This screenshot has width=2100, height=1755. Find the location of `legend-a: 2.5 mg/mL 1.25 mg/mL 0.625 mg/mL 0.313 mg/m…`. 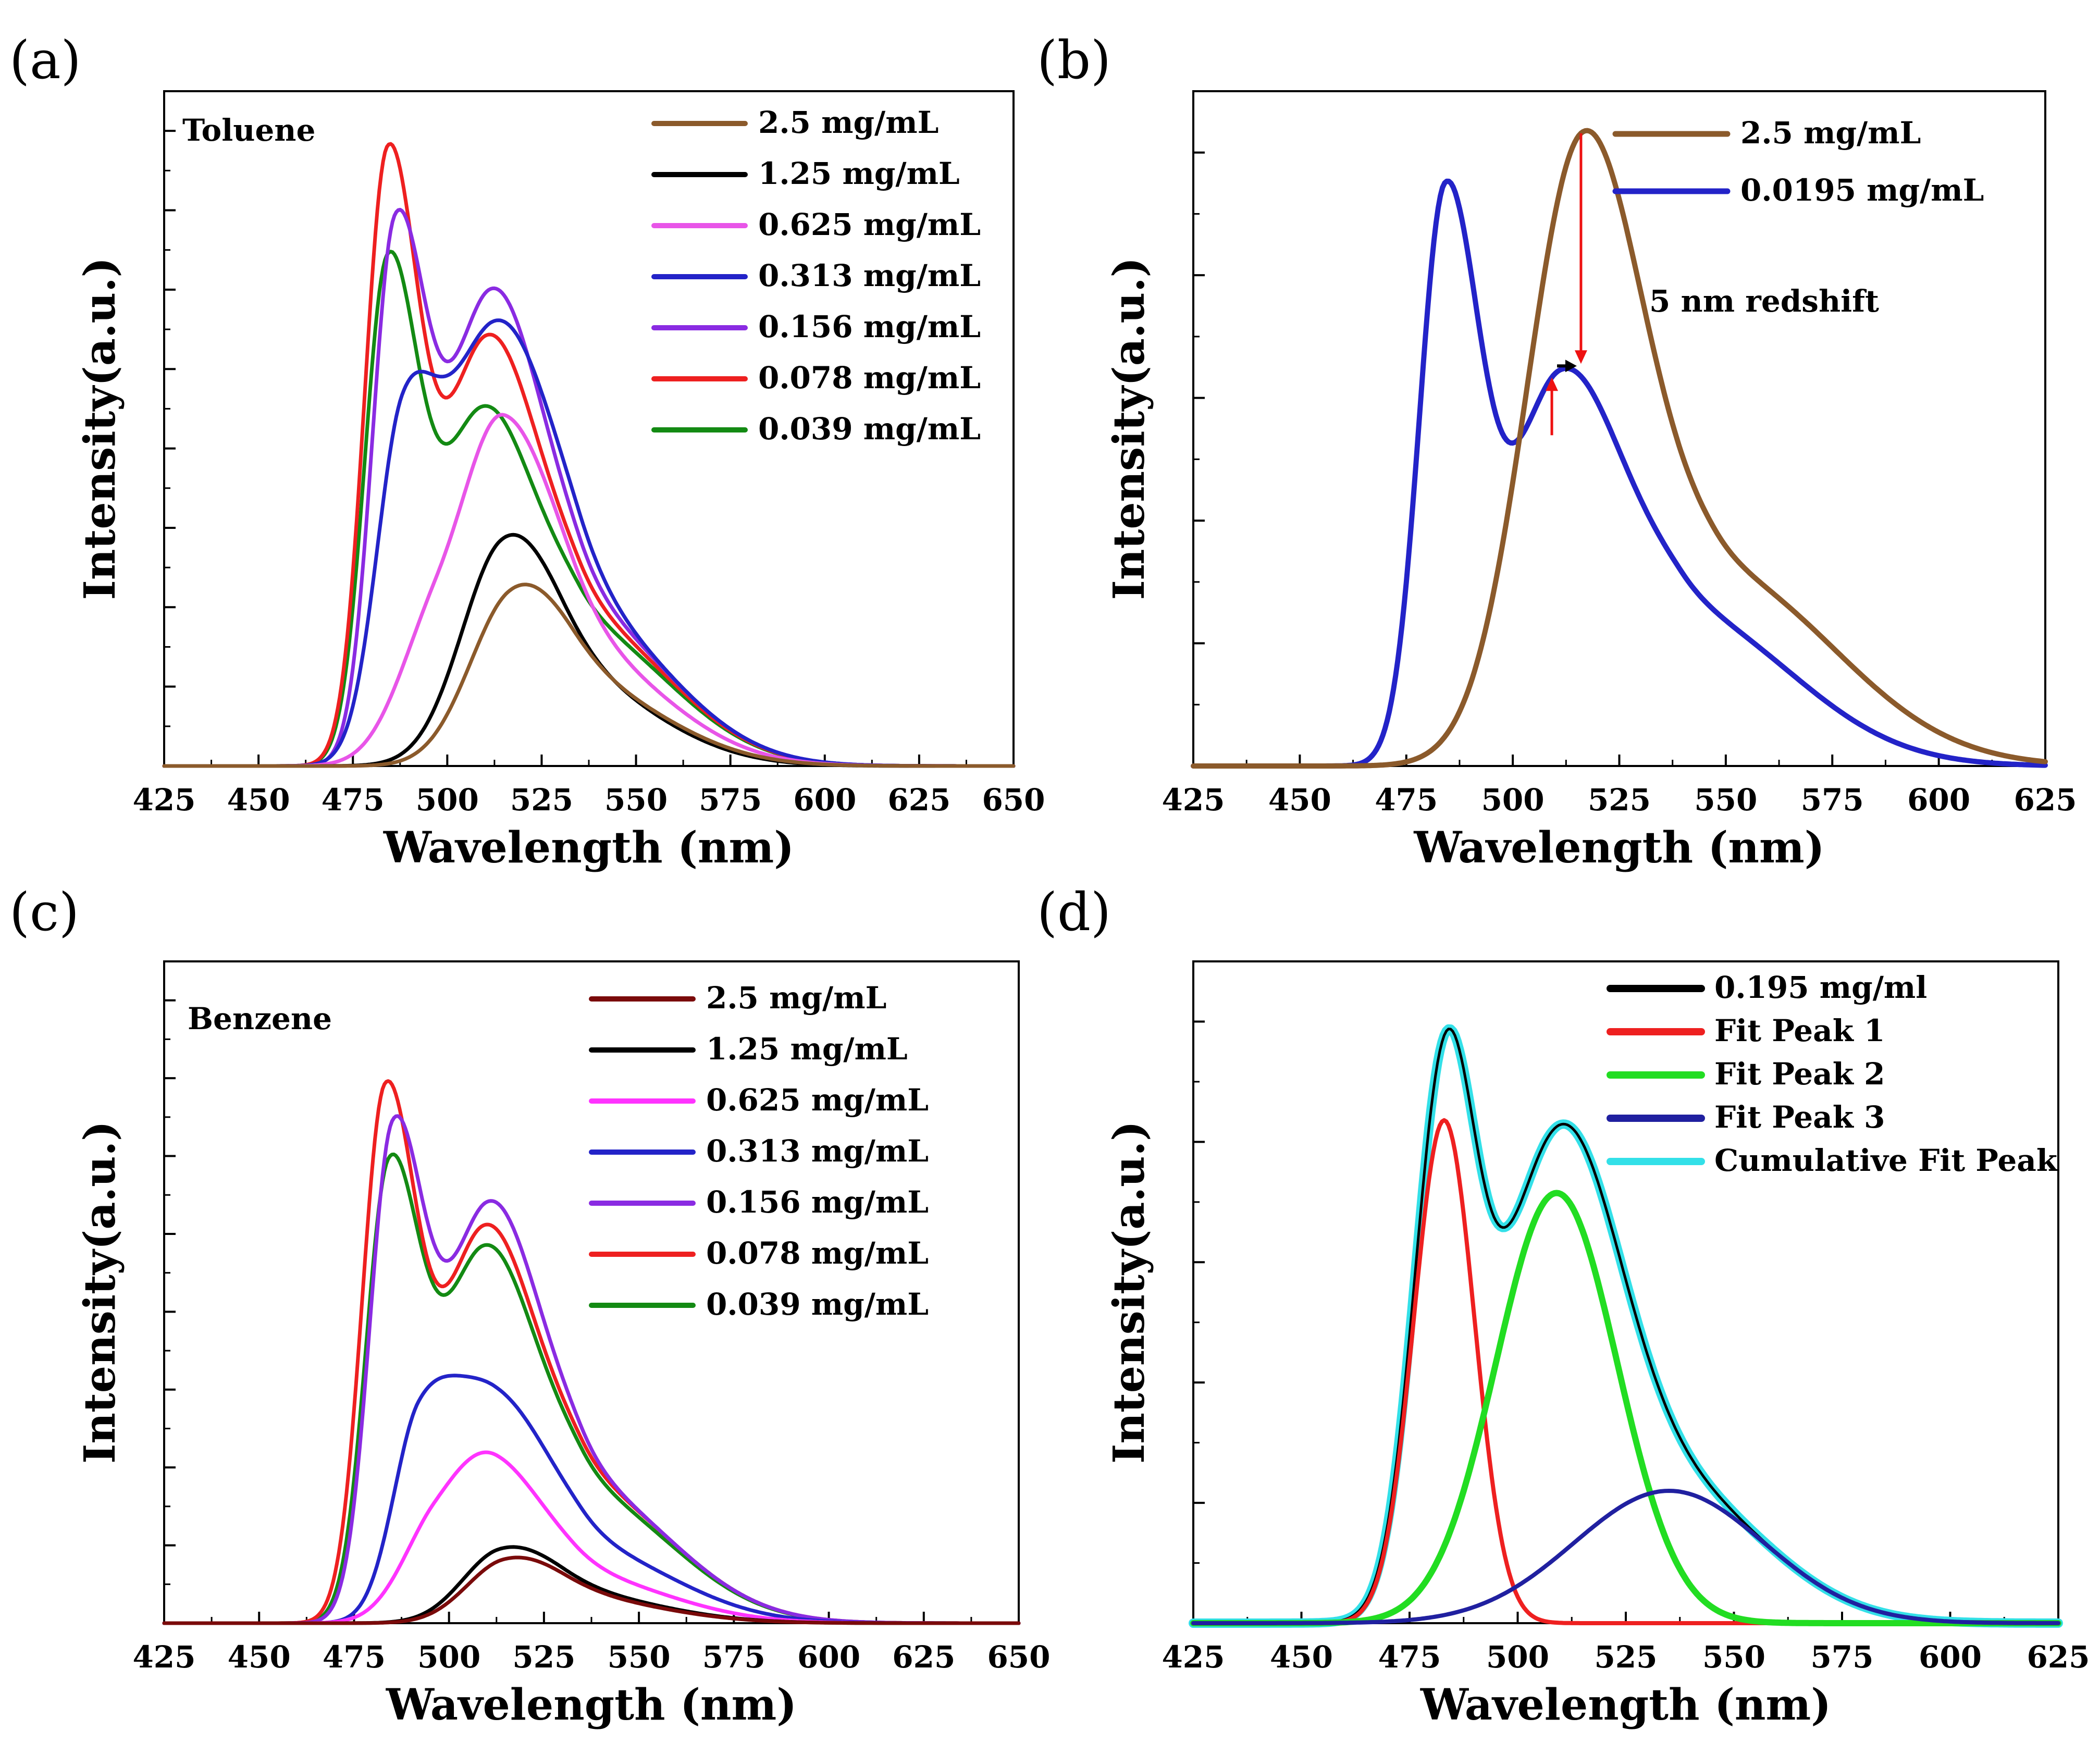

legend-a: 2.5 mg/mL 1.25 mg/mL 0.625 mg/mL 0.313 mg/m… is located at coordinates (816, 276).